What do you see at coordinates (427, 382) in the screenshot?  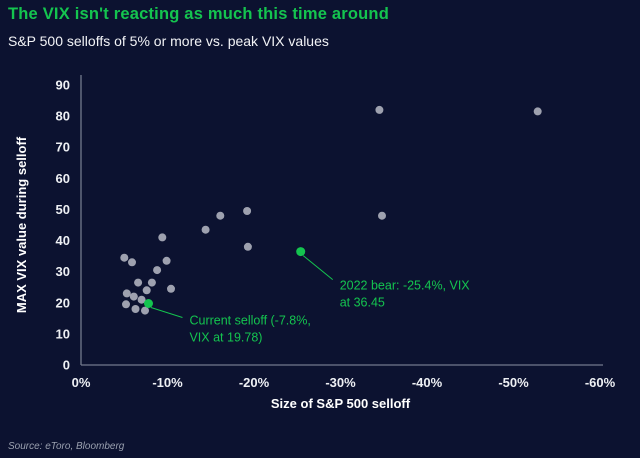 I see `x-tick-label: -40%` at bounding box center [427, 382].